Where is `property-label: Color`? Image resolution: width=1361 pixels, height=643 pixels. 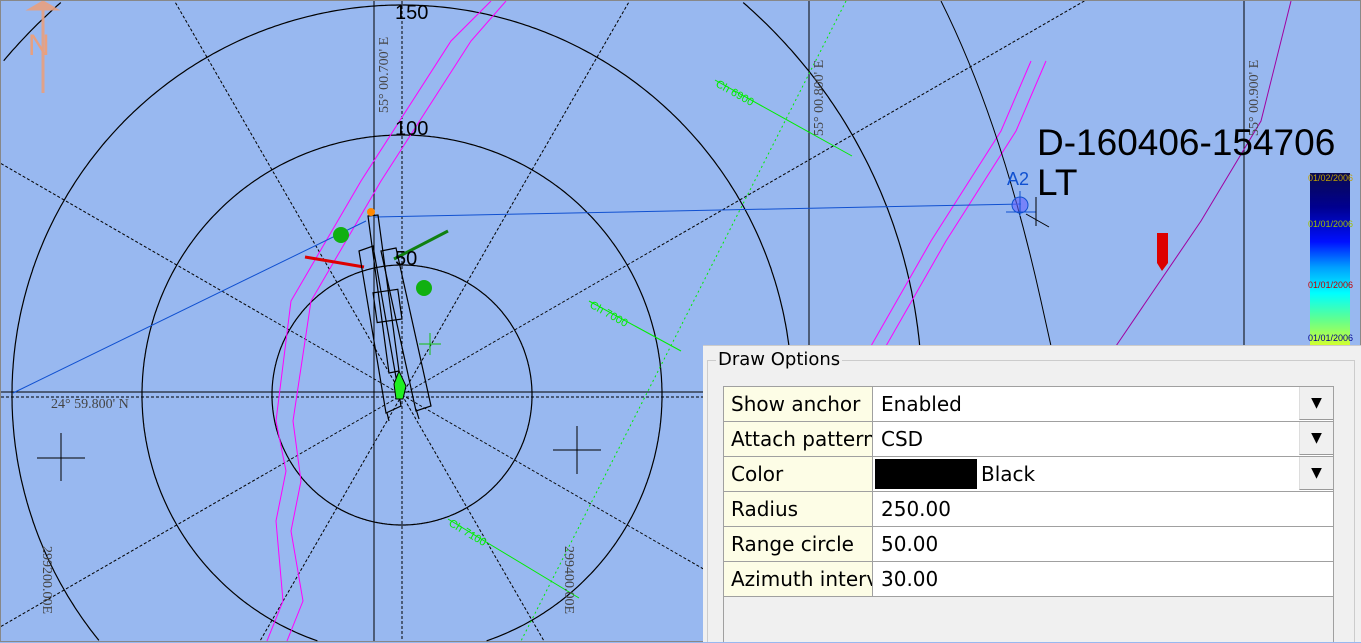
property-label: Color is located at coordinates (798, 474).